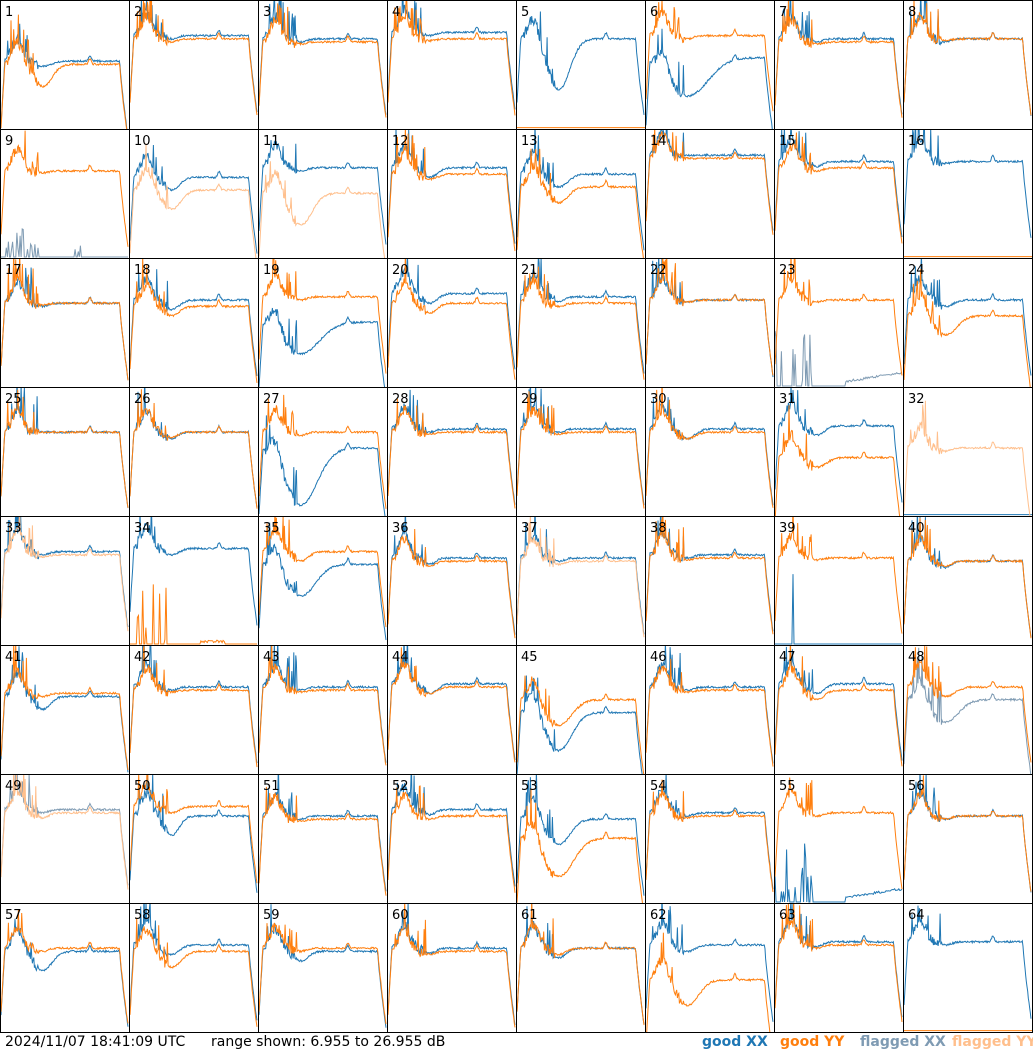 This screenshot has height=1053, width=1033. I want to click on panel-41: 41, so click(65, 710).